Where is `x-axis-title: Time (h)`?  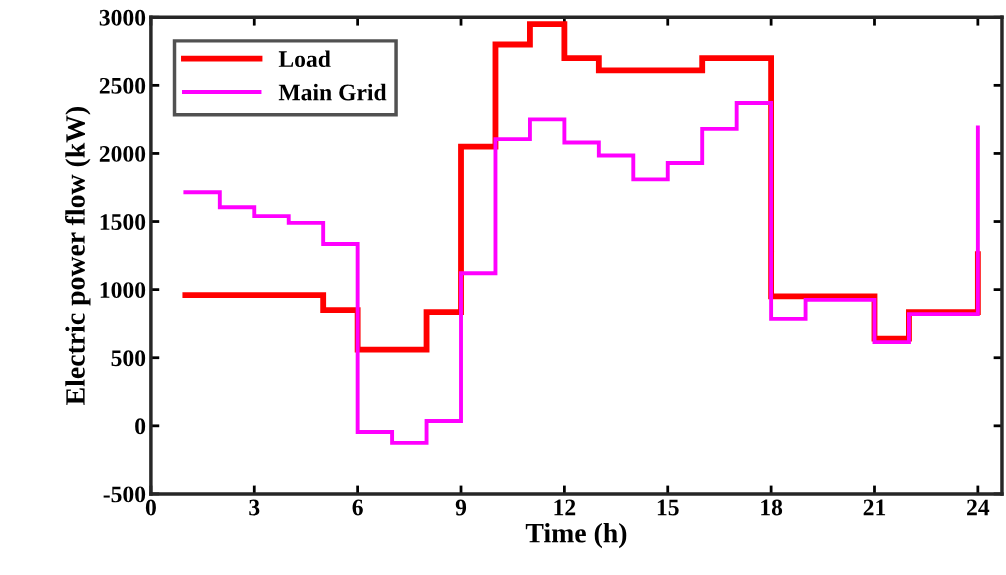
x-axis-title: Time (h) is located at coordinates (576, 535).